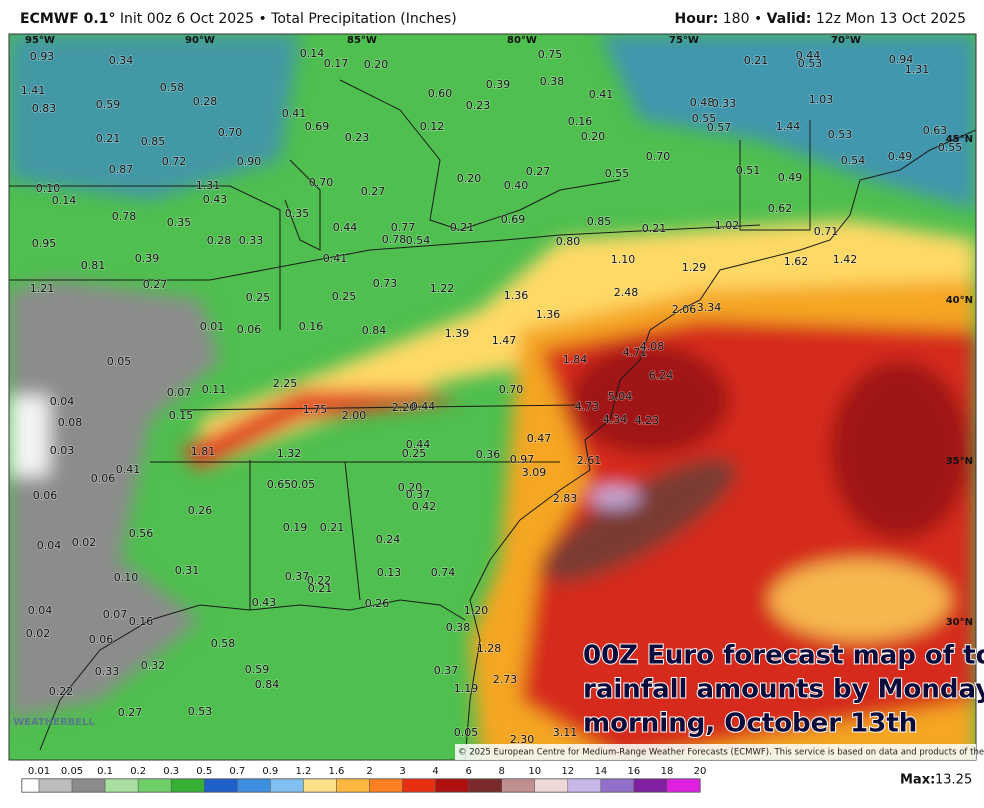 The image size is (984, 808). Describe the element at coordinates (796, 261) in the screenshot. I see `precip-amount: 1.62` at that location.